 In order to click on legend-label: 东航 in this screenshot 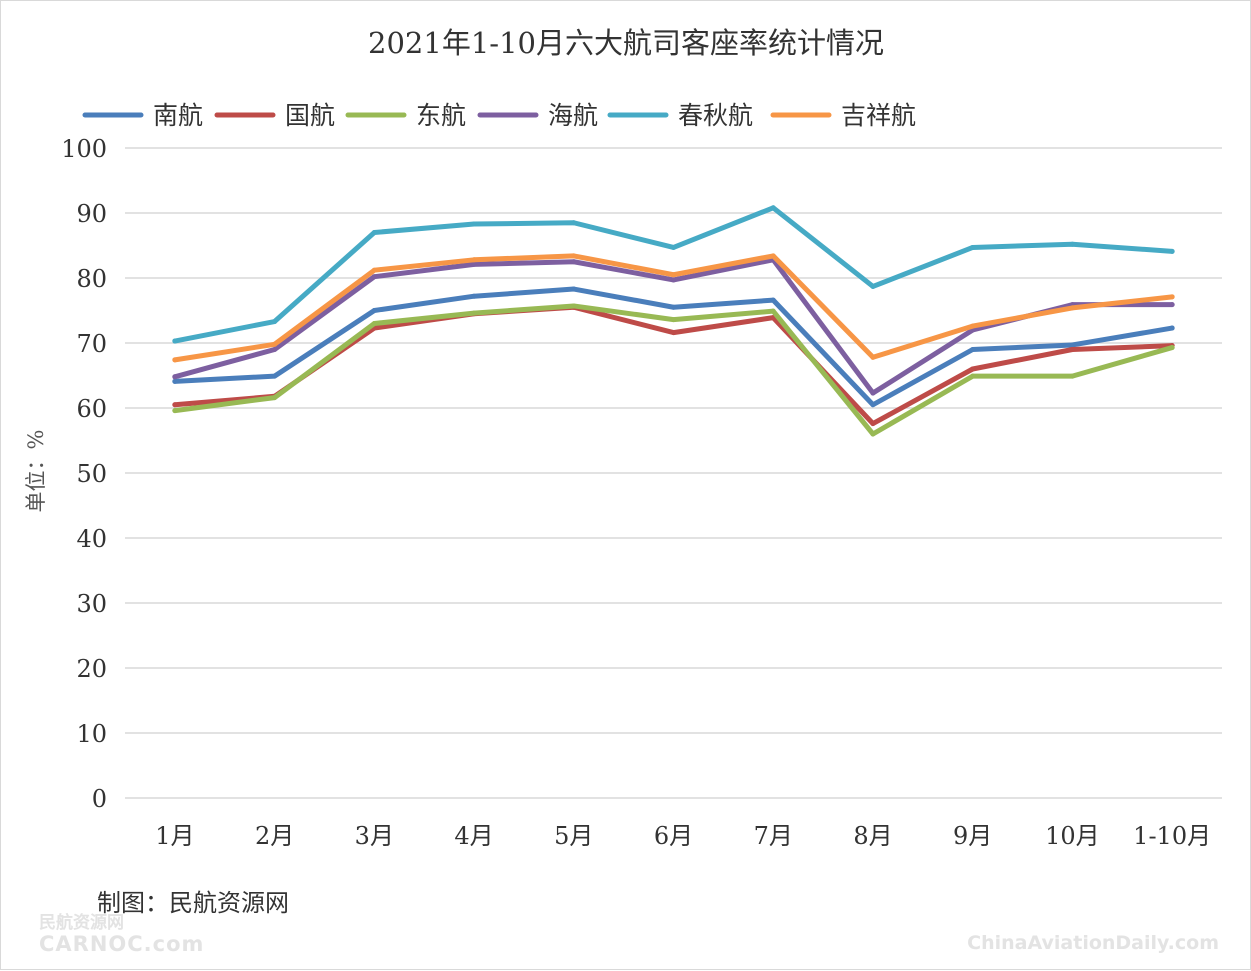, I will do `click(441, 115)`.